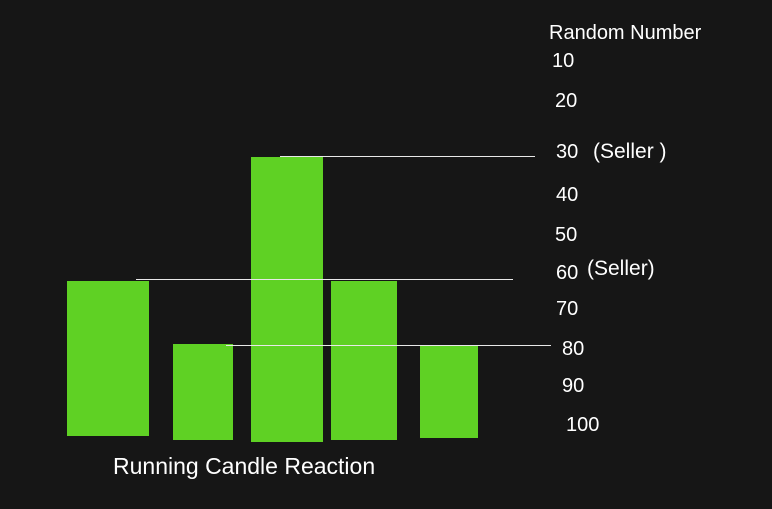 This screenshot has width=772, height=509. What do you see at coordinates (573, 349) in the screenshot?
I see `tick-label-80: 80` at bounding box center [573, 349].